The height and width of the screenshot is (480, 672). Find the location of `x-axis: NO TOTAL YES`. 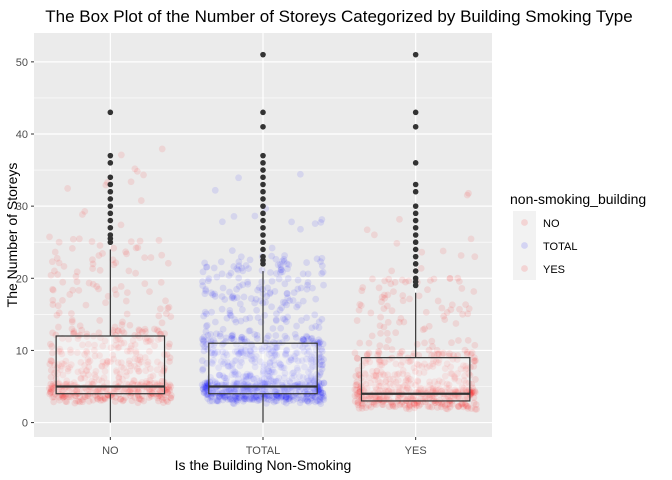

x-axis: NO TOTAL YES is located at coordinates (264, 447).